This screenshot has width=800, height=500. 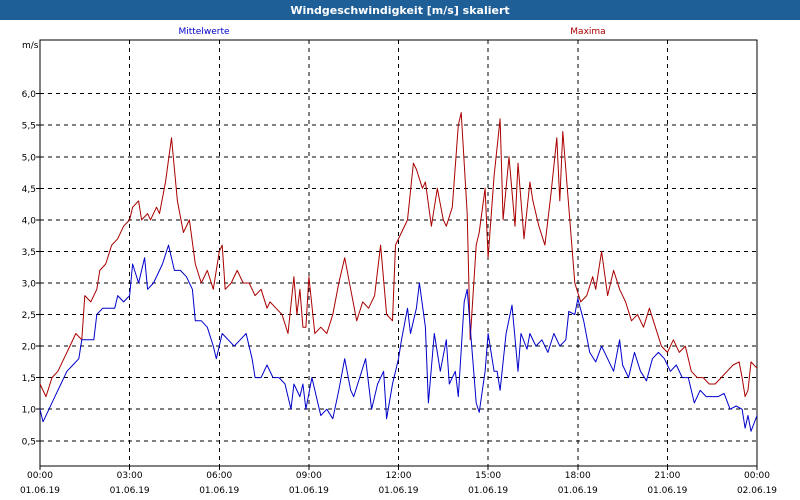 What do you see at coordinates (757, 491) in the screenshot?
I see `x-tick-date-label: 02.06.19` at bounding box center [757, 491].